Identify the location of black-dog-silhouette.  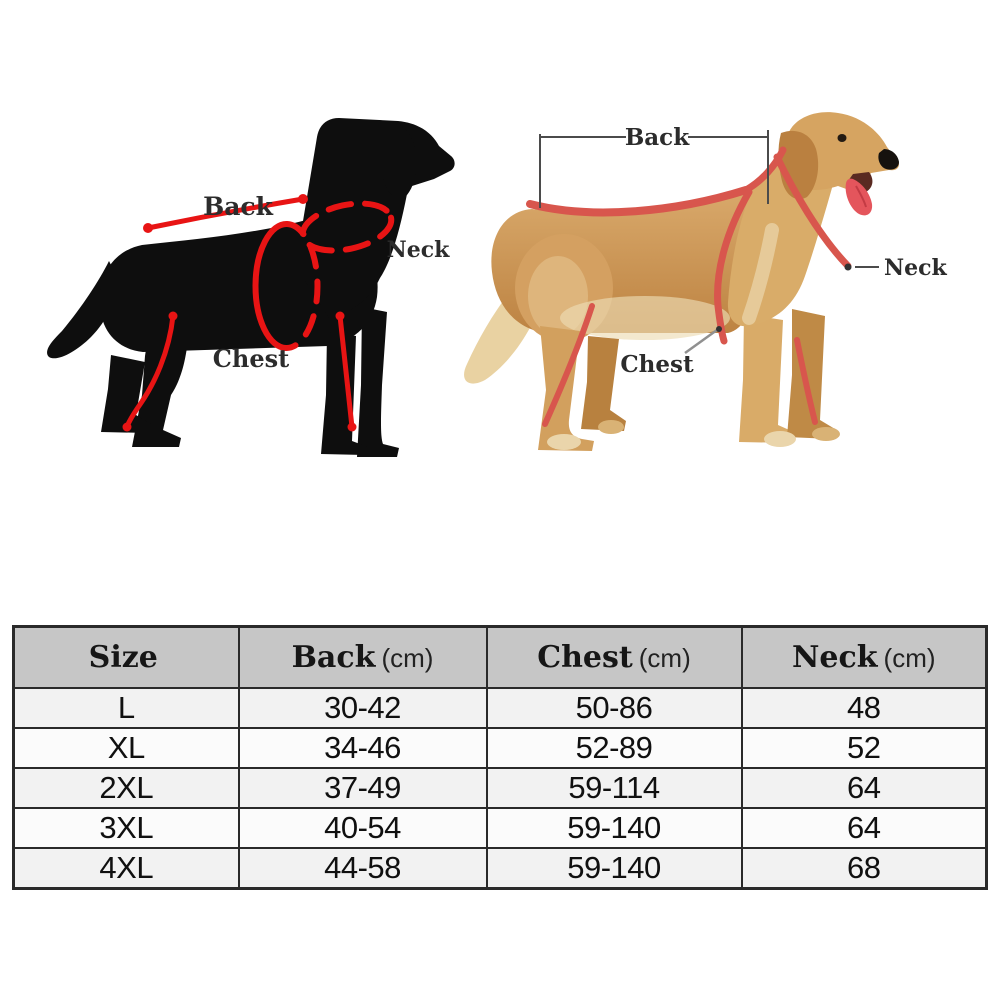
(251, 287).